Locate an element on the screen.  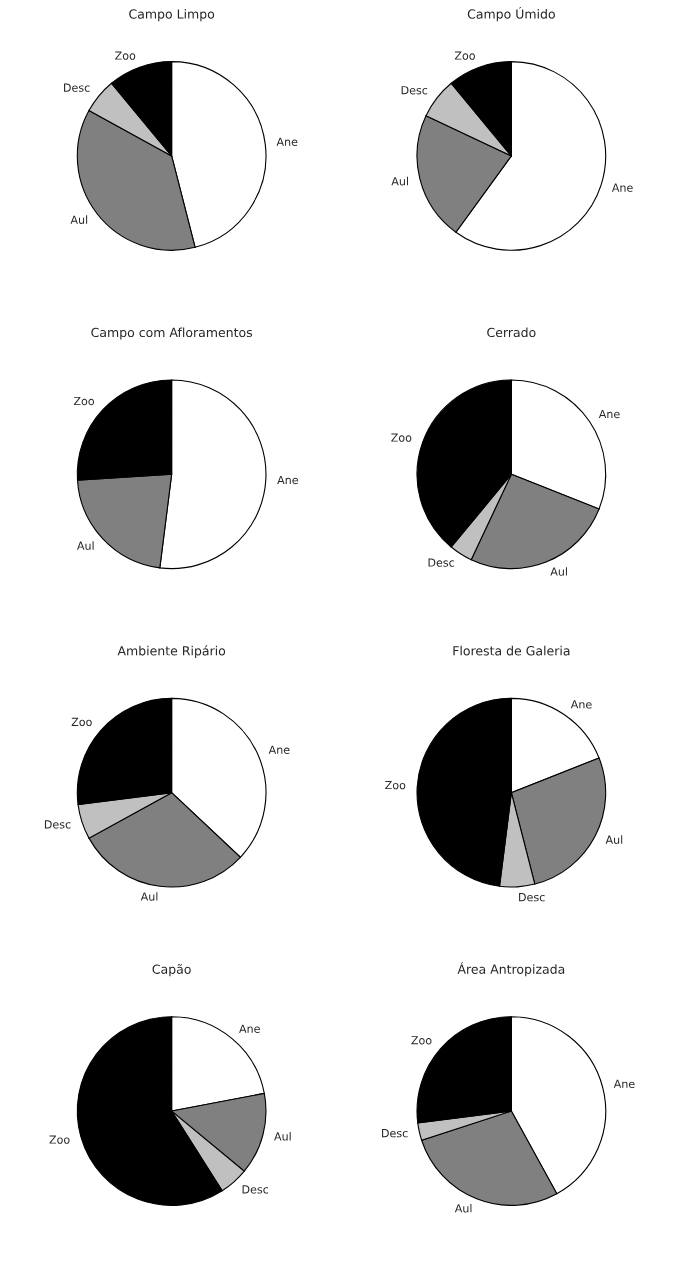
chart-title: Área Antropizada is located at coordinates (511, 969).